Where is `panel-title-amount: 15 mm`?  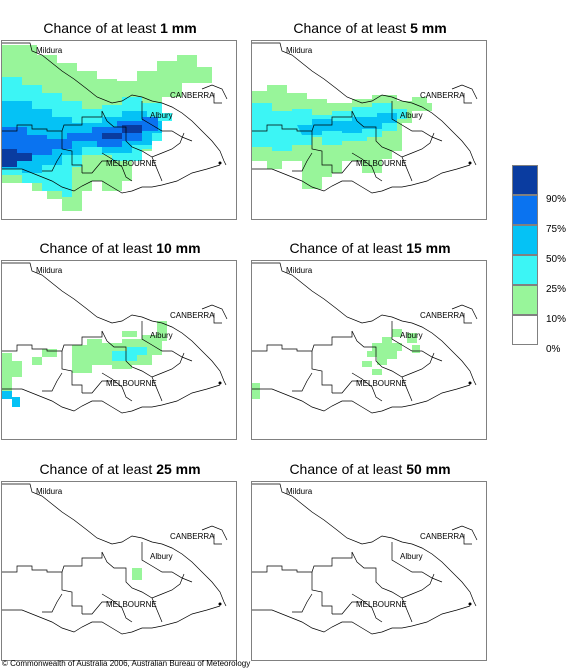 panel-title-amount: 15 mm is located at coordinates (428, 248).